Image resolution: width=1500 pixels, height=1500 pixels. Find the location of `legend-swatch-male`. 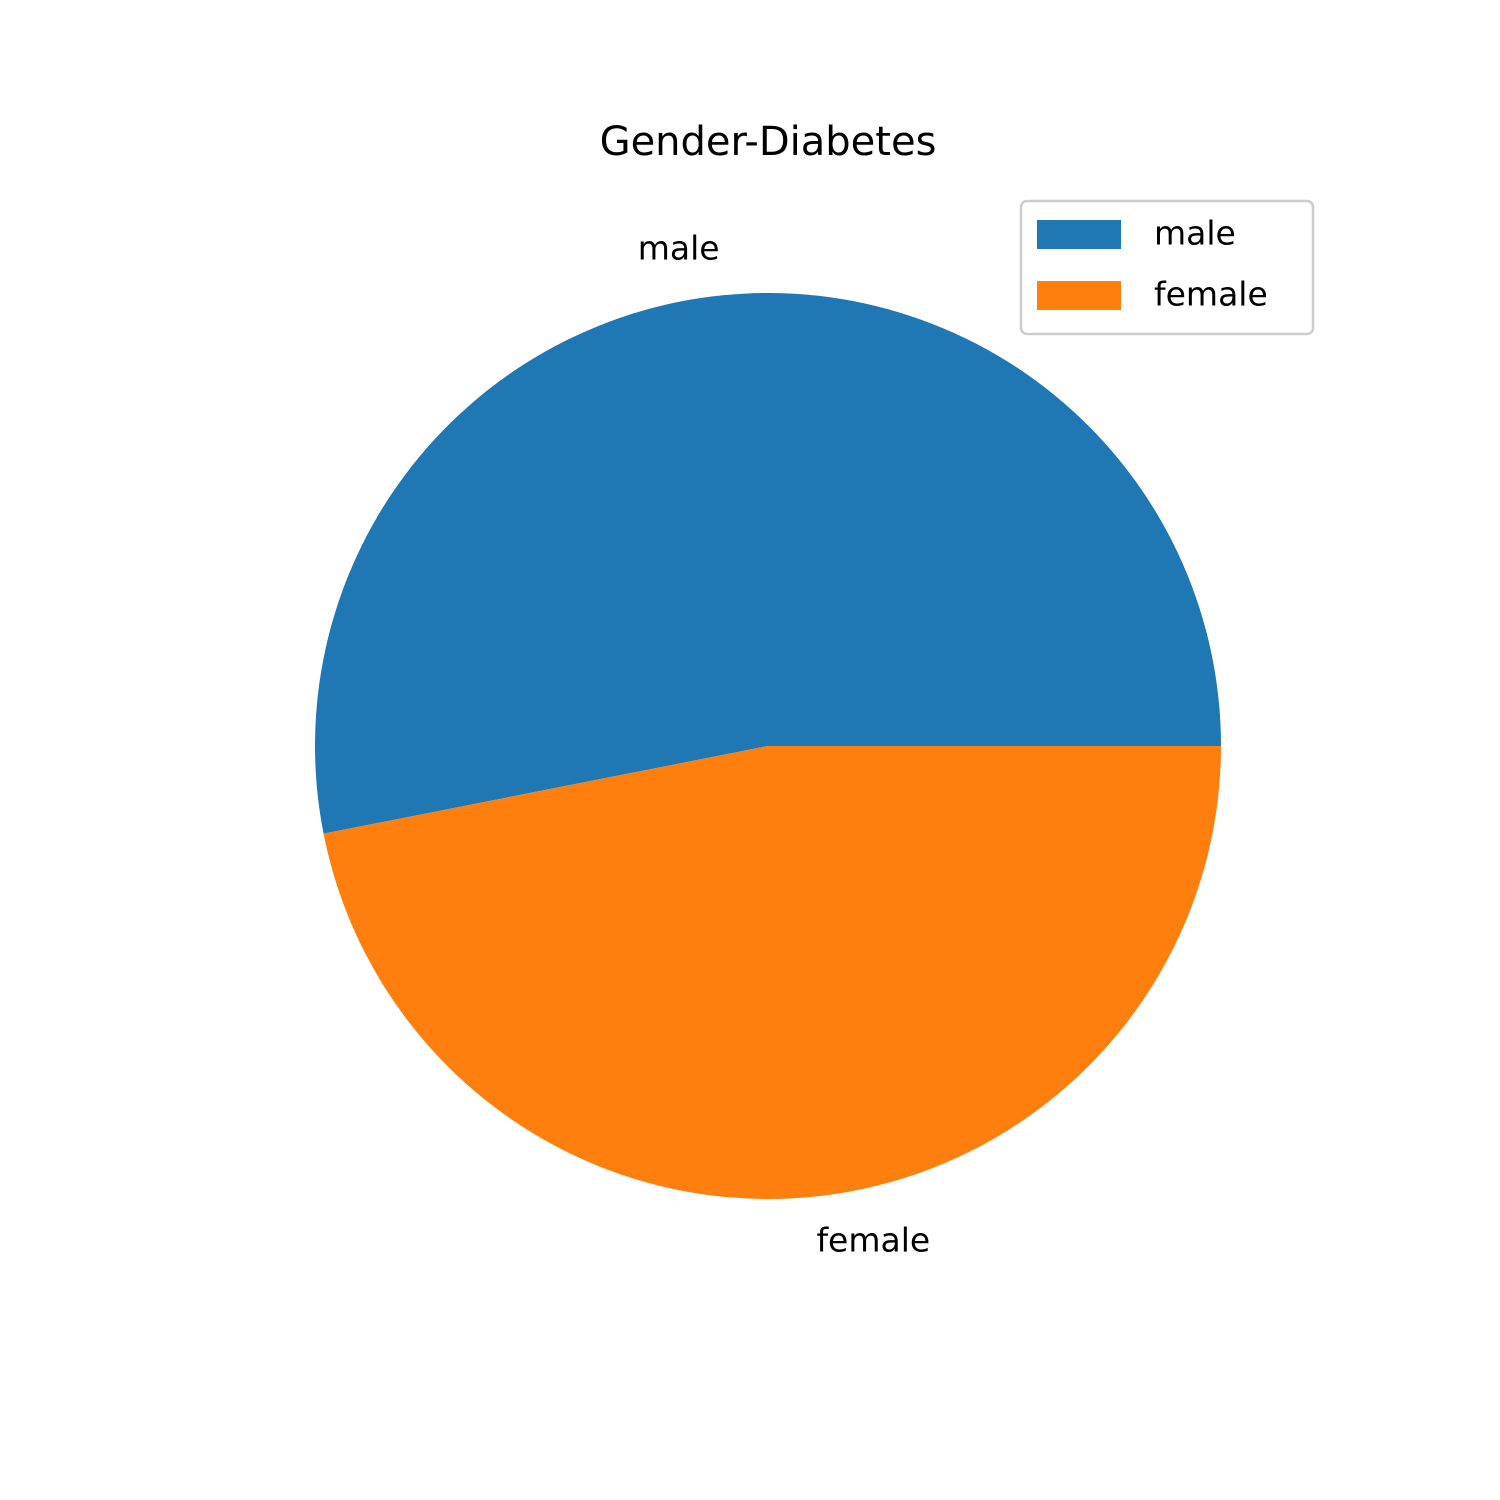

legend-swatch-male is located at coordinates (1079, 234).